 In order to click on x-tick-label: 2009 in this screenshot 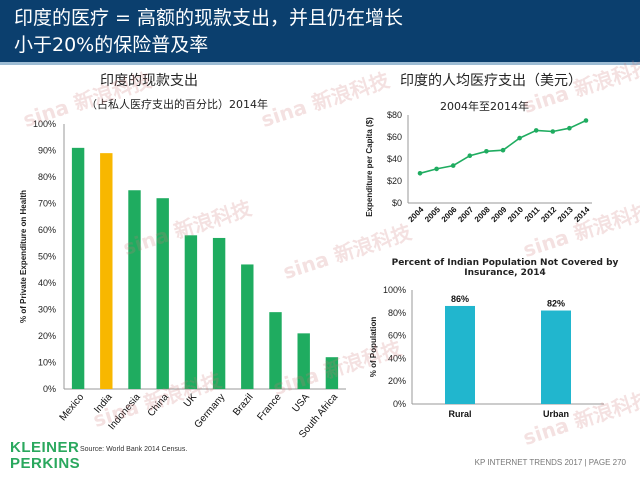, I will do `click(498, 214)`.